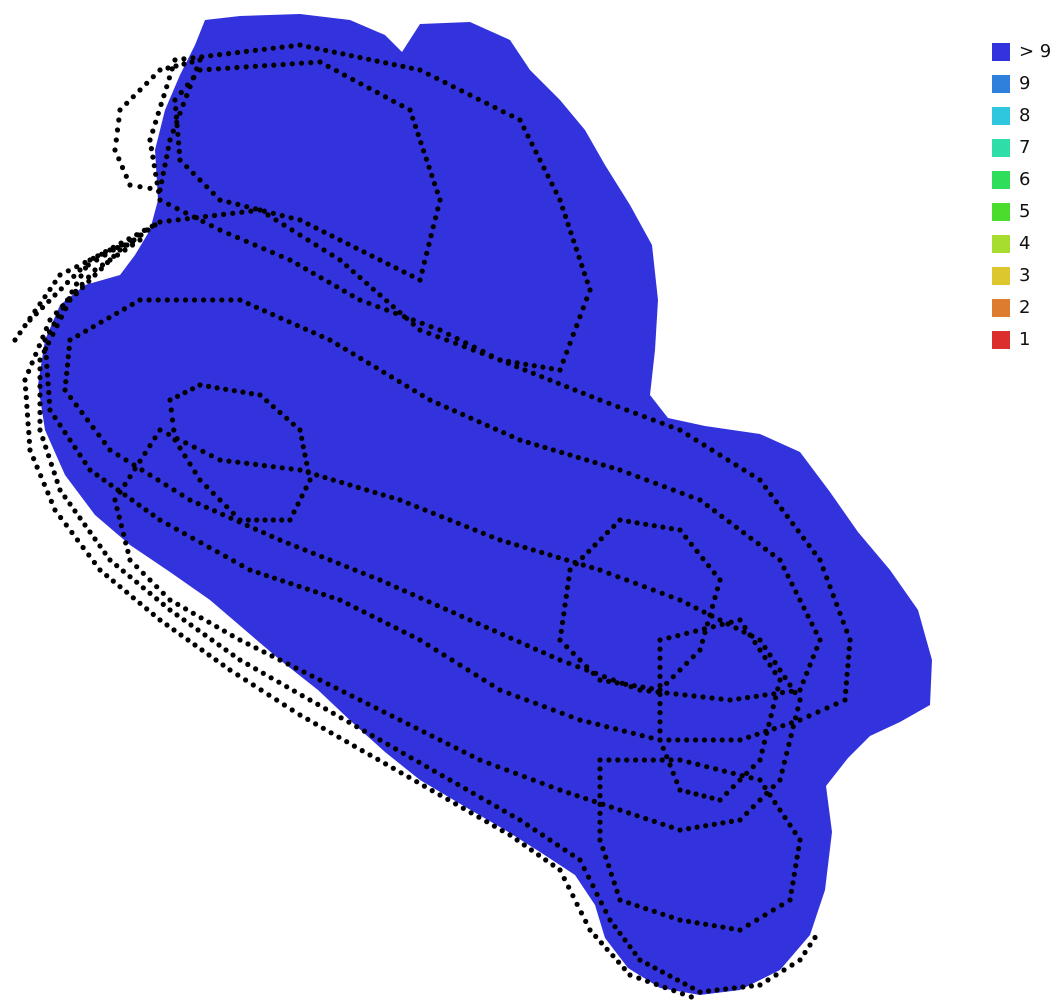 This screenshot has width=1057, height=1001. I want to click on legend-label: 8, so click(1025, 115).